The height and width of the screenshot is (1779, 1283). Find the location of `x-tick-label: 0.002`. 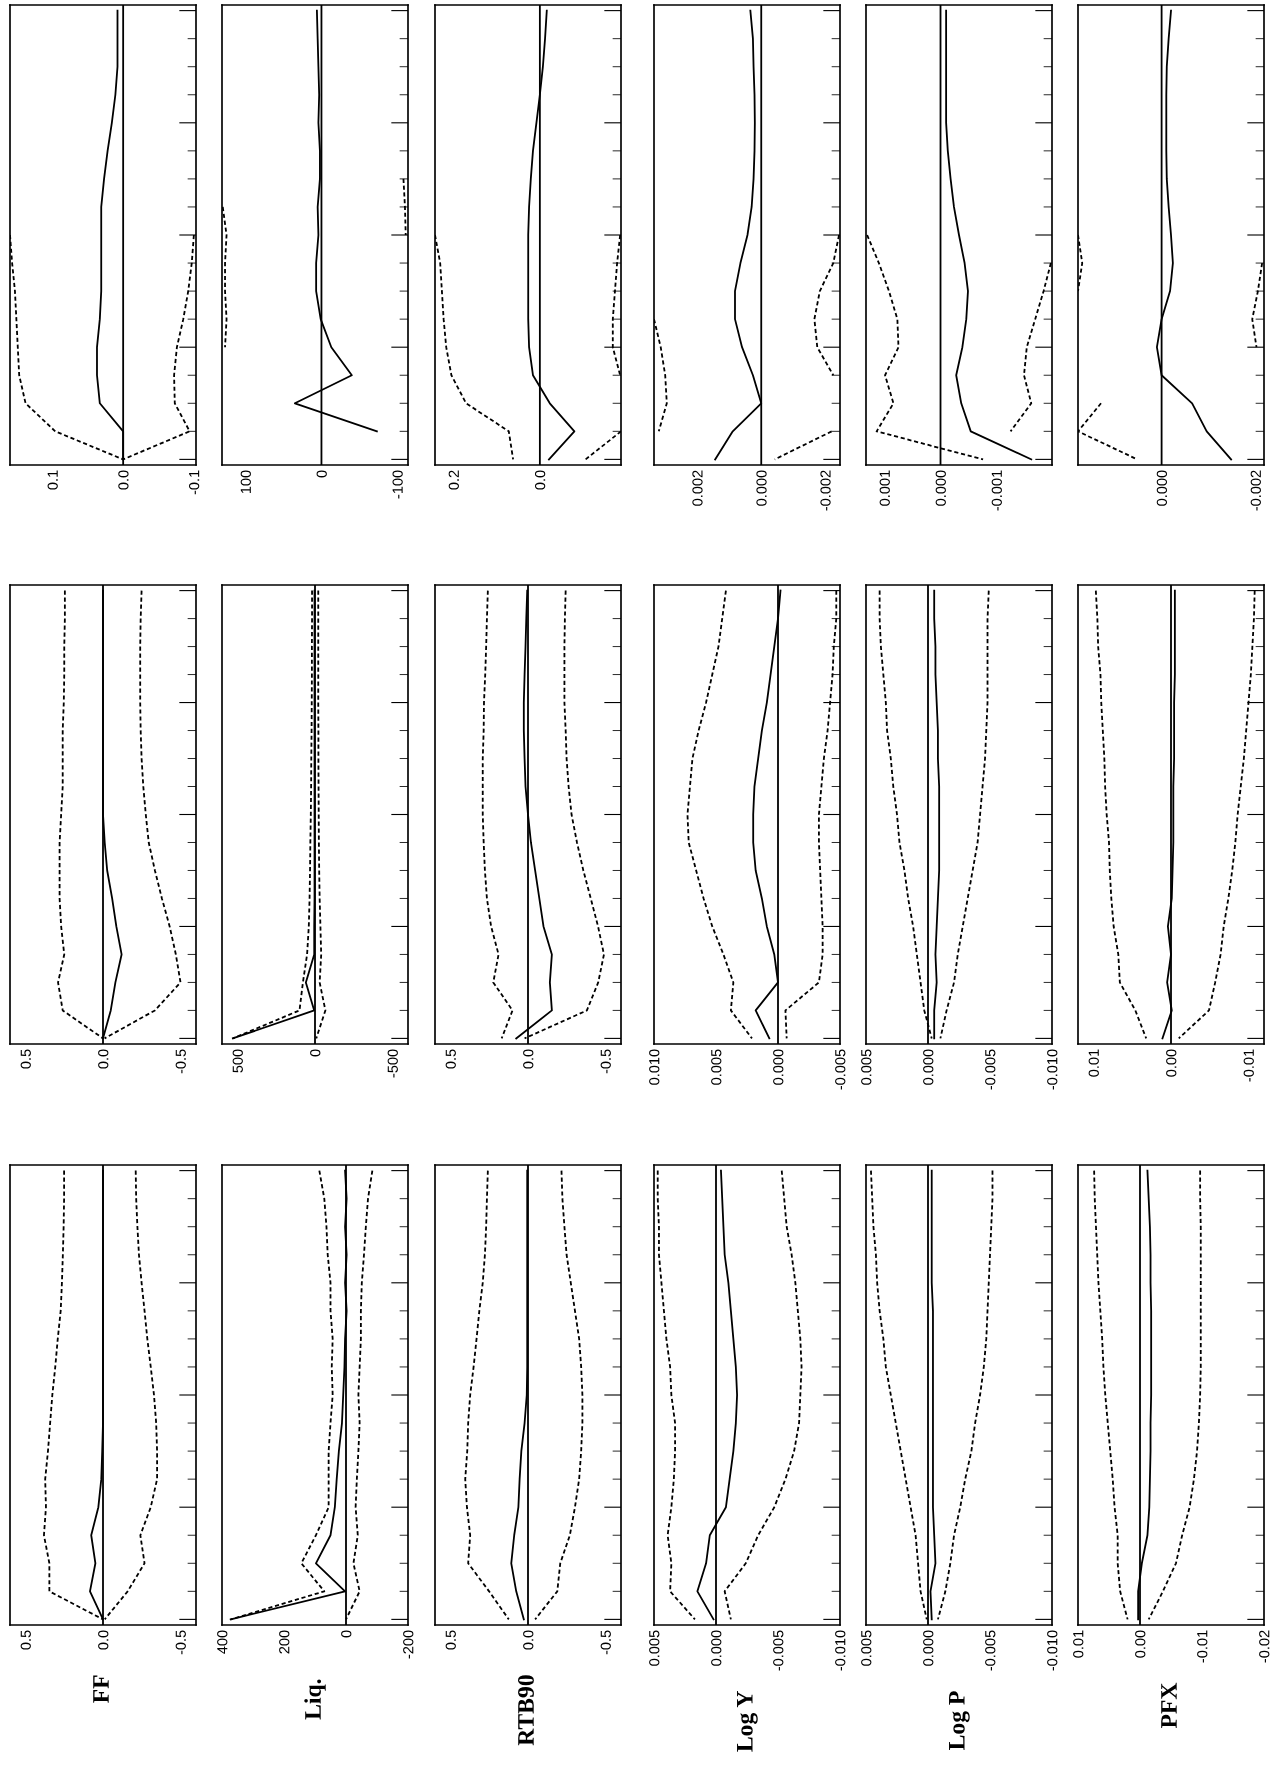

x-tick-label: 0.002 is located at coordinates (697, 488).